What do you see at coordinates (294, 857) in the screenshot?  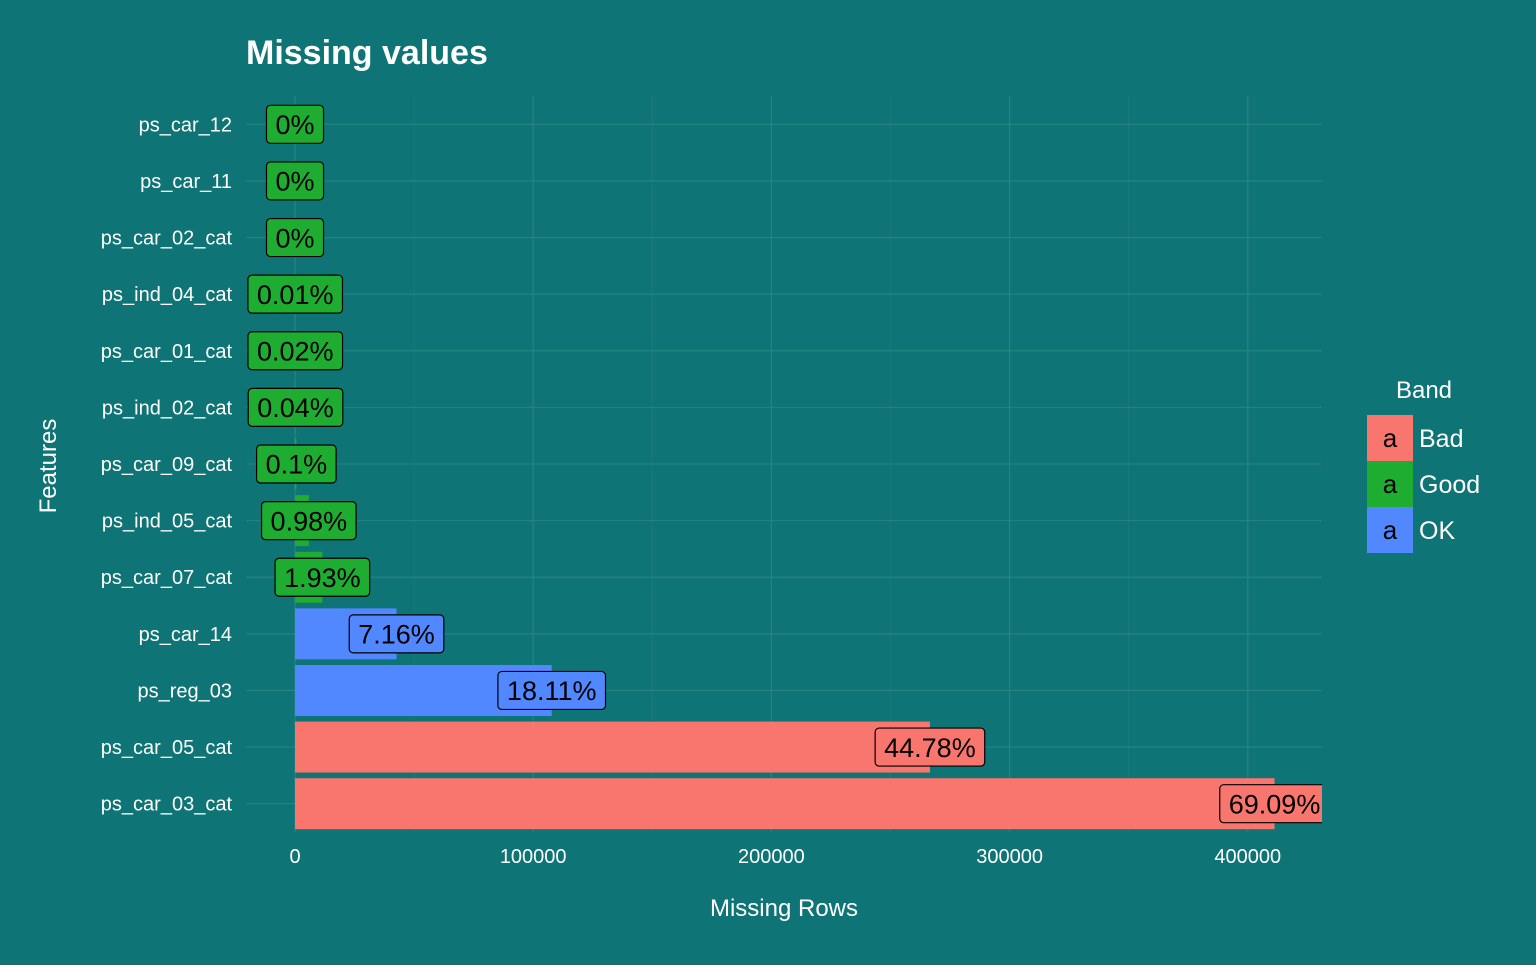 I see `x-tick-label: 0` at bounding box center [294, 857].